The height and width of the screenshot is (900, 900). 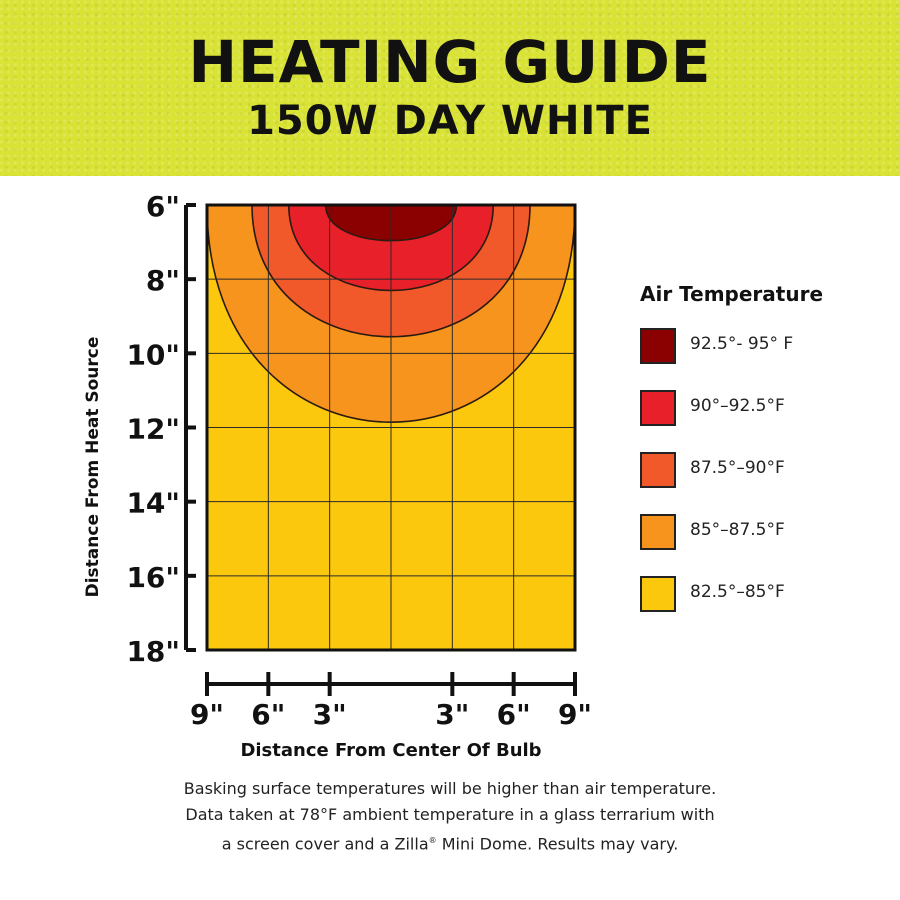 What do you see at coordinates (391, 701) in the screenshot?
I see `x-axis: 9" 6" 3" 3" 6" 9"` at bounding box center [391, 701].